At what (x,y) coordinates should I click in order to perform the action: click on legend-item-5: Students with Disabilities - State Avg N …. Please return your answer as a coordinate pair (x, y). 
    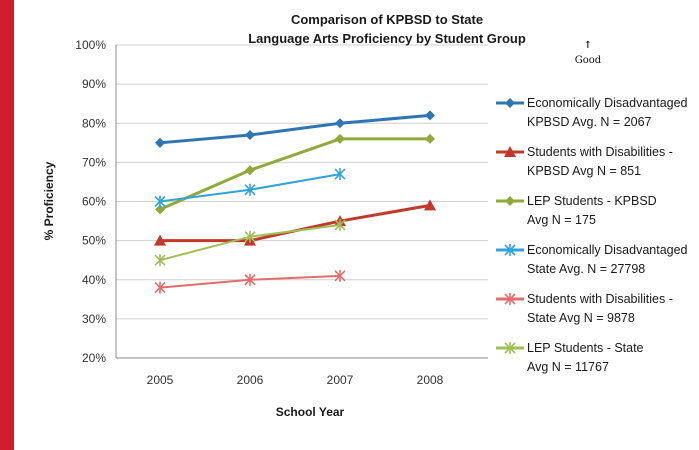
    Looking at the image, I should click on (584, 308).